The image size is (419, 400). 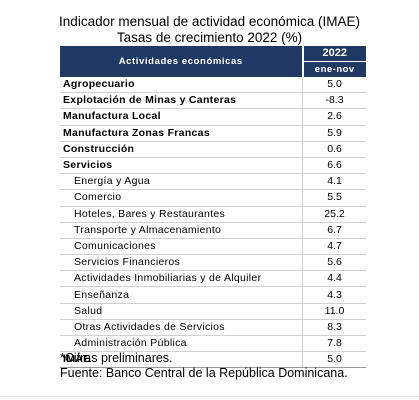 I want to click on row-value: 5.5, so click(x=334, y=198).